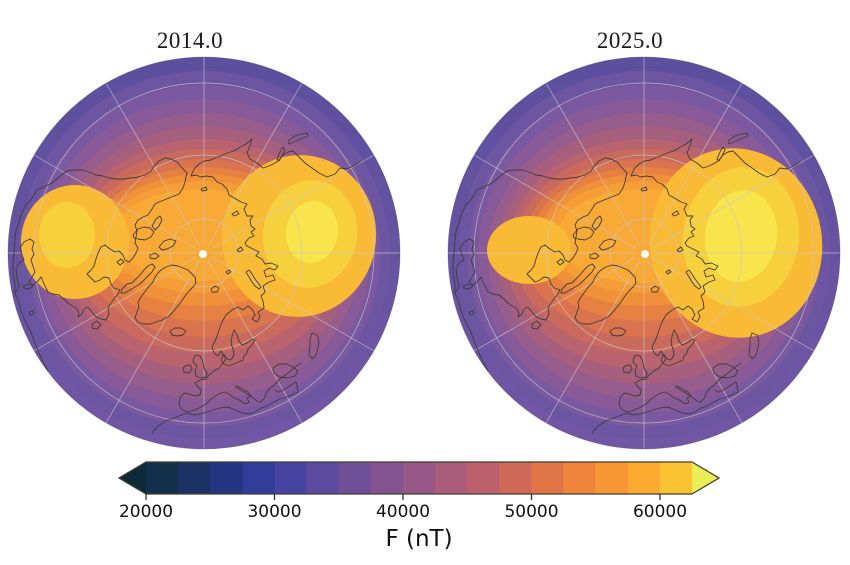 This screenshot has width=850, height=565. What do you see at coordinates (403, 512) in the screenshot?
I see `colorbar-tick-label: 40000` at bounding box center [403, 512].